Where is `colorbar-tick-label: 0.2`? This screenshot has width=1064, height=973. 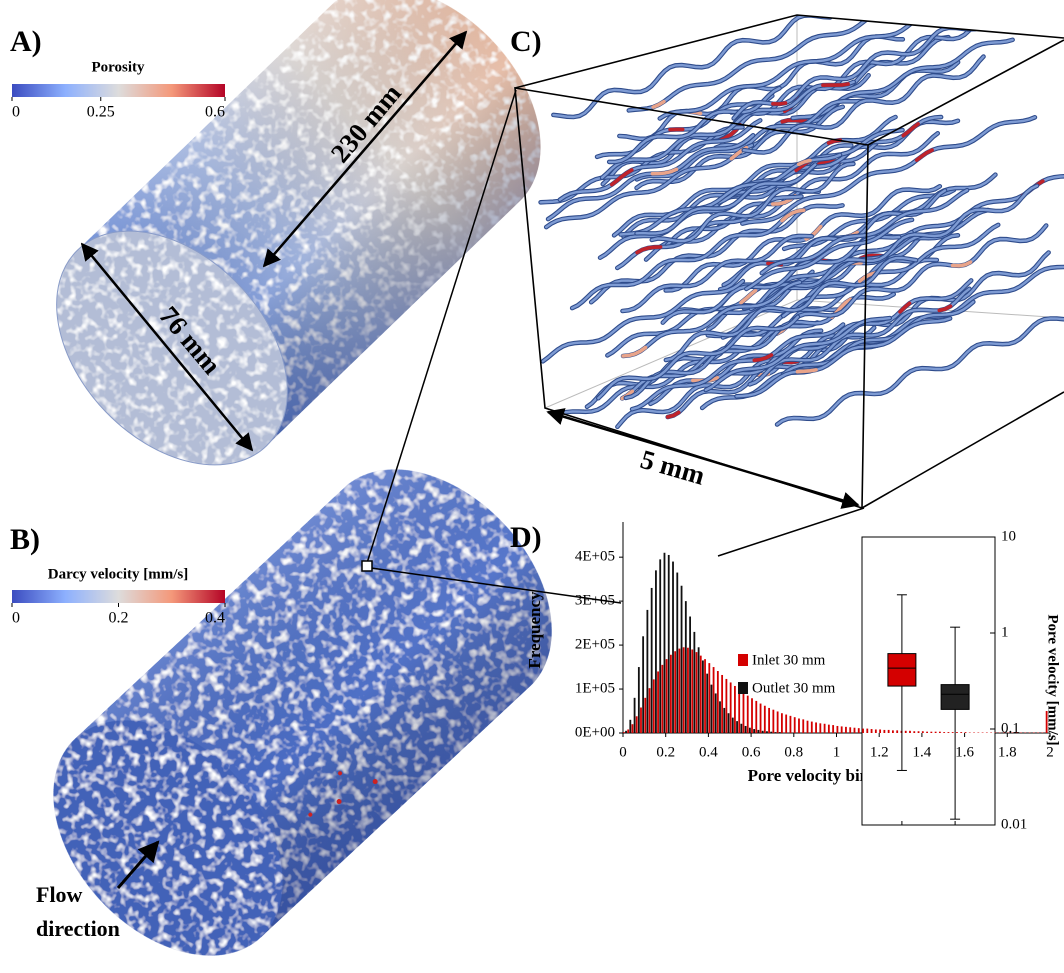
colorbar-tick-label: 0.2 is located at coordinates (119, 618).